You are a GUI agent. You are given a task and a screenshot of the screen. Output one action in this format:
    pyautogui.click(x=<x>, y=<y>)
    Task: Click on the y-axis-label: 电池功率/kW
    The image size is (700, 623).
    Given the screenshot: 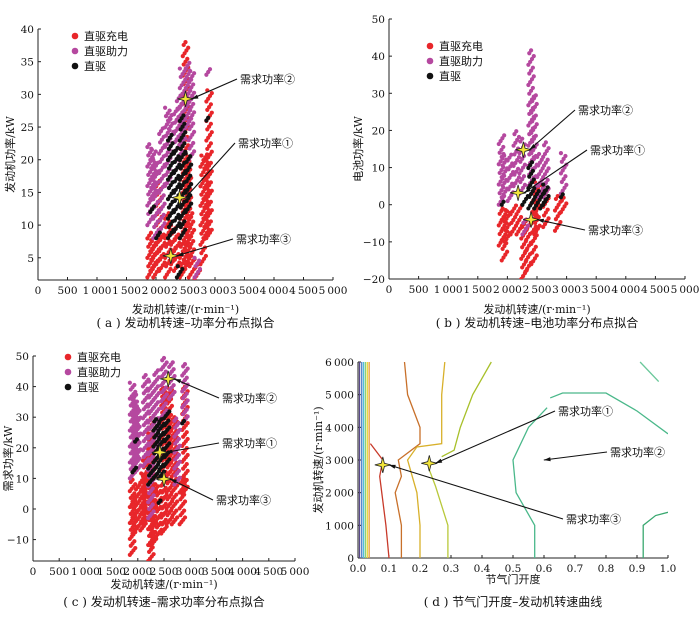 What is the action you would take?
    pyautogui.click(x=358, y=148)
    